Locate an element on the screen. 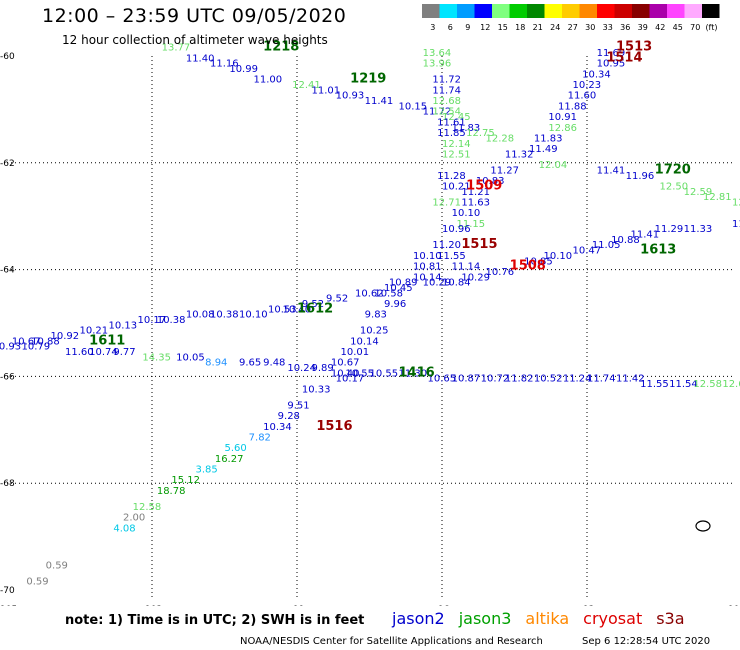 This screenshot has width=740, height=650. wave-height-value: 13.64 is located at coordinates (437, 53).